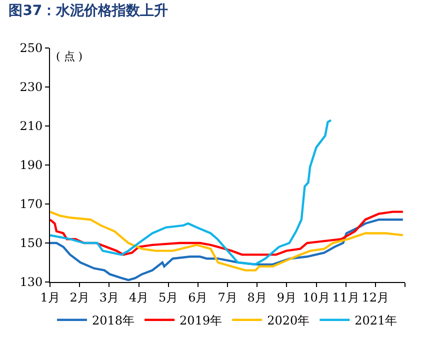  Describe the element at coordinates (286, 297) in the screenshot. I see `x-tick-label: 9月` at that location.